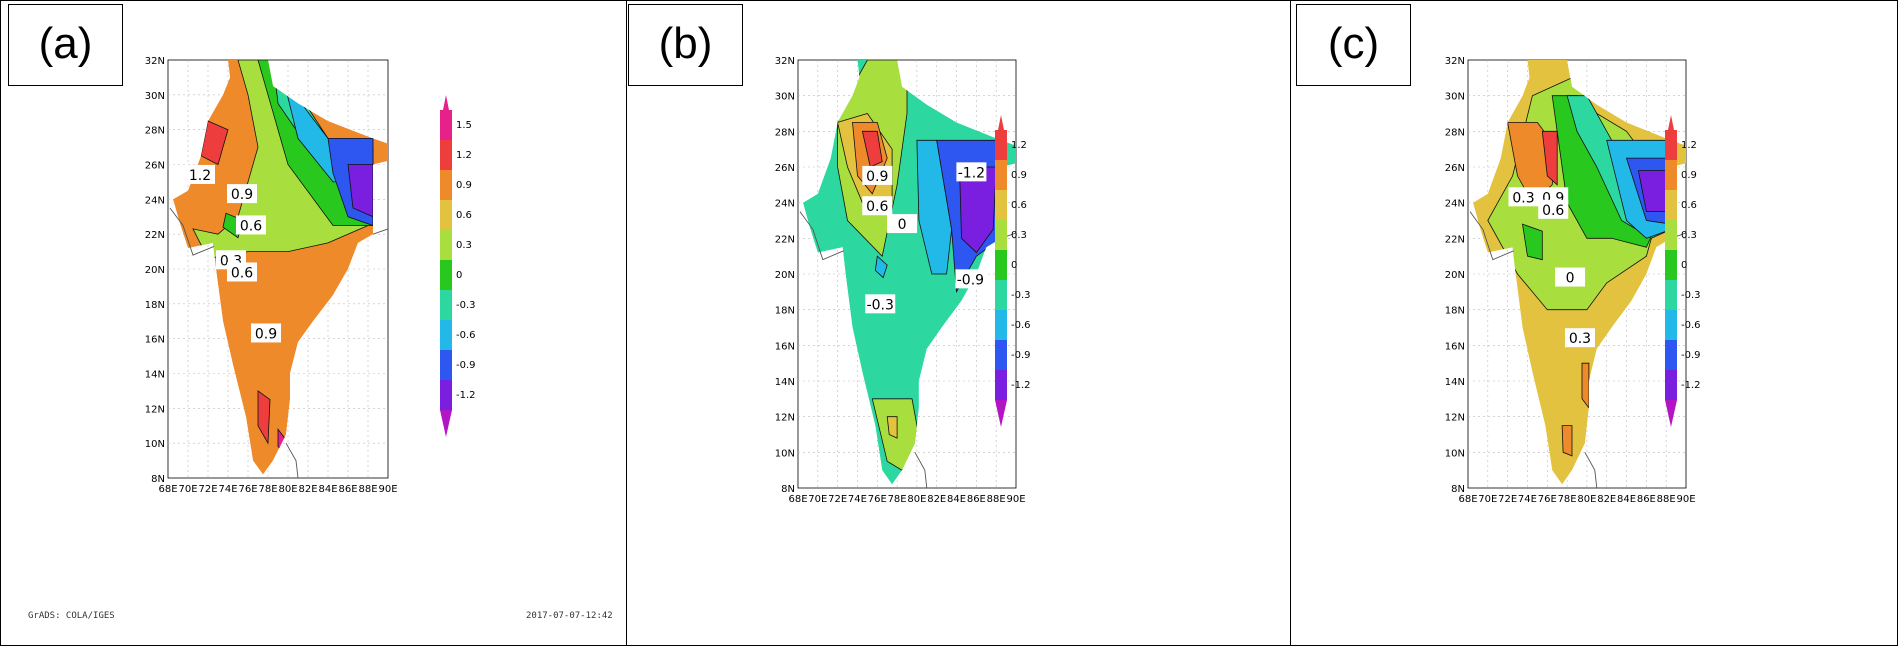 The height and width of the screenshot is (648, 1900). What do you see at coordinates (971, 173) in the screenshot?
I see `contour-label: -1.2` at bounding box center [971, 173].